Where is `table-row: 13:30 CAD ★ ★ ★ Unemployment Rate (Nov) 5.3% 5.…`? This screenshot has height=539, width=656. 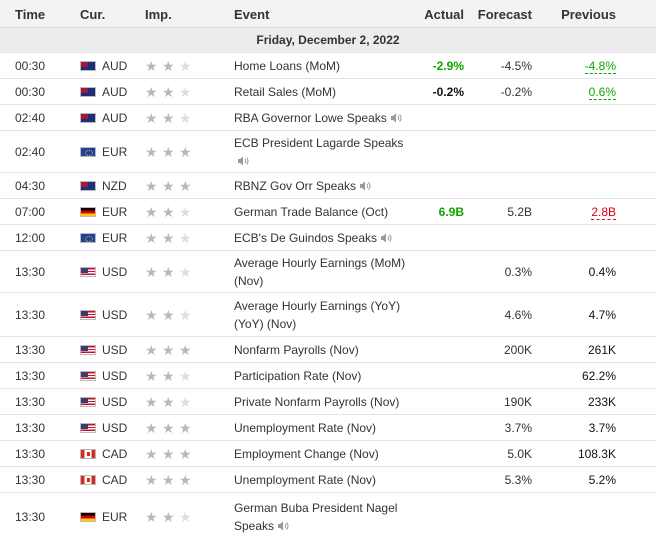
table-row: 13:30 CAD ★ ★ ★ Unemployment Rate (Nov) 5.3% 5.… is located at coordinates (328, 480).